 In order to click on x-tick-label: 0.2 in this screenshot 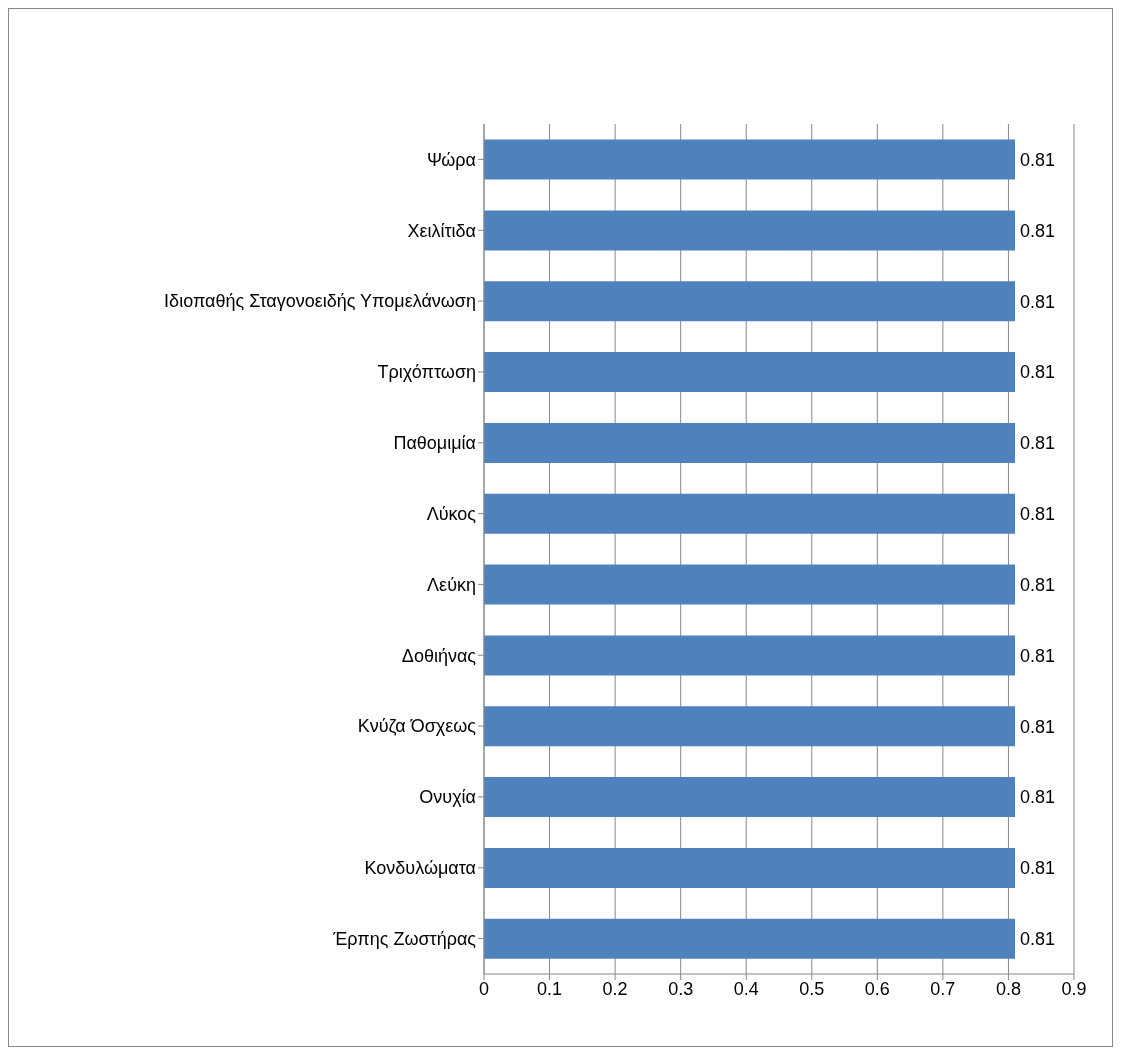, I will do `click(615, 988)`.